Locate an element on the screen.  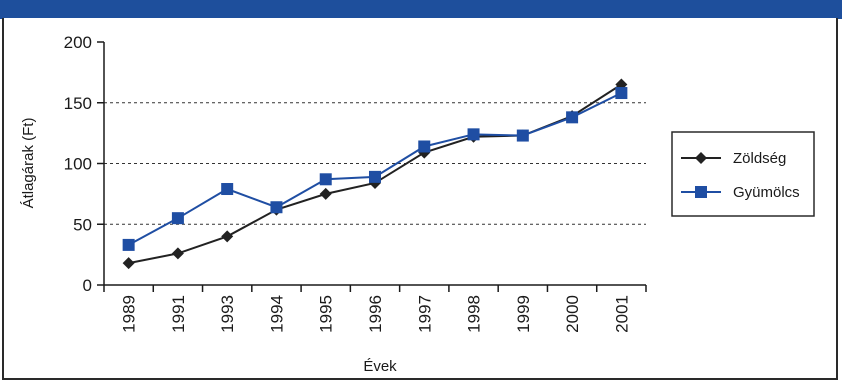
legend-item-zoldseg: Zöldség is located at coordinates (733, 158).